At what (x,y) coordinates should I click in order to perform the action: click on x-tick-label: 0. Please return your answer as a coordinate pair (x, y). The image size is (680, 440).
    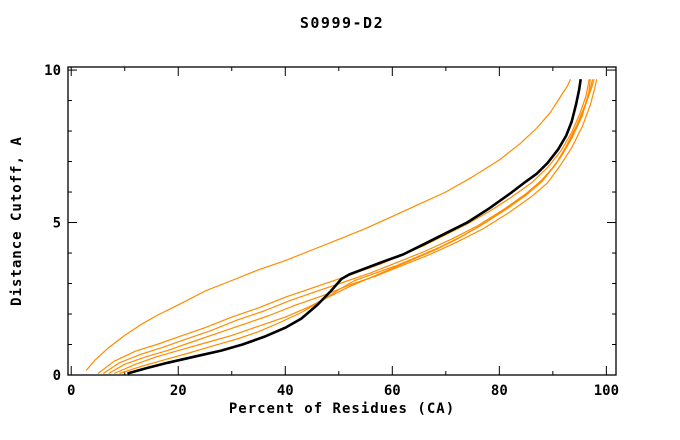
    Looking at the image, I should click on (71, 391).